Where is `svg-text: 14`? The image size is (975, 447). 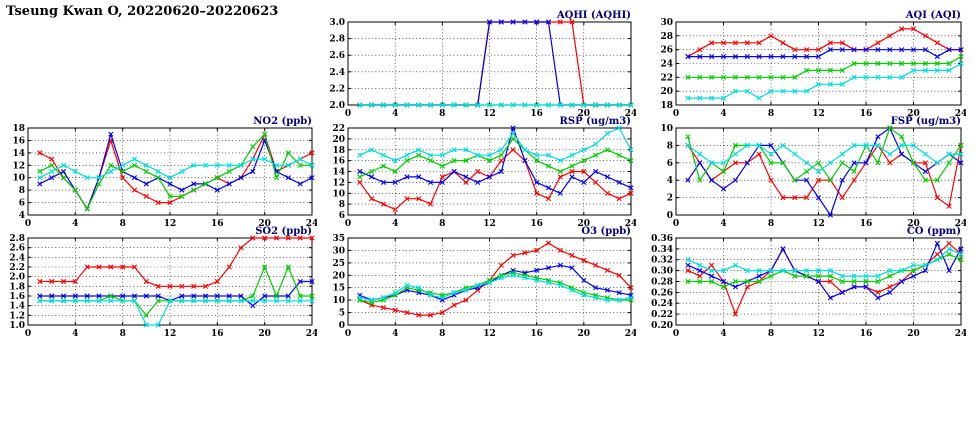
svg-text: 14 is located at coordinates (18, 154).